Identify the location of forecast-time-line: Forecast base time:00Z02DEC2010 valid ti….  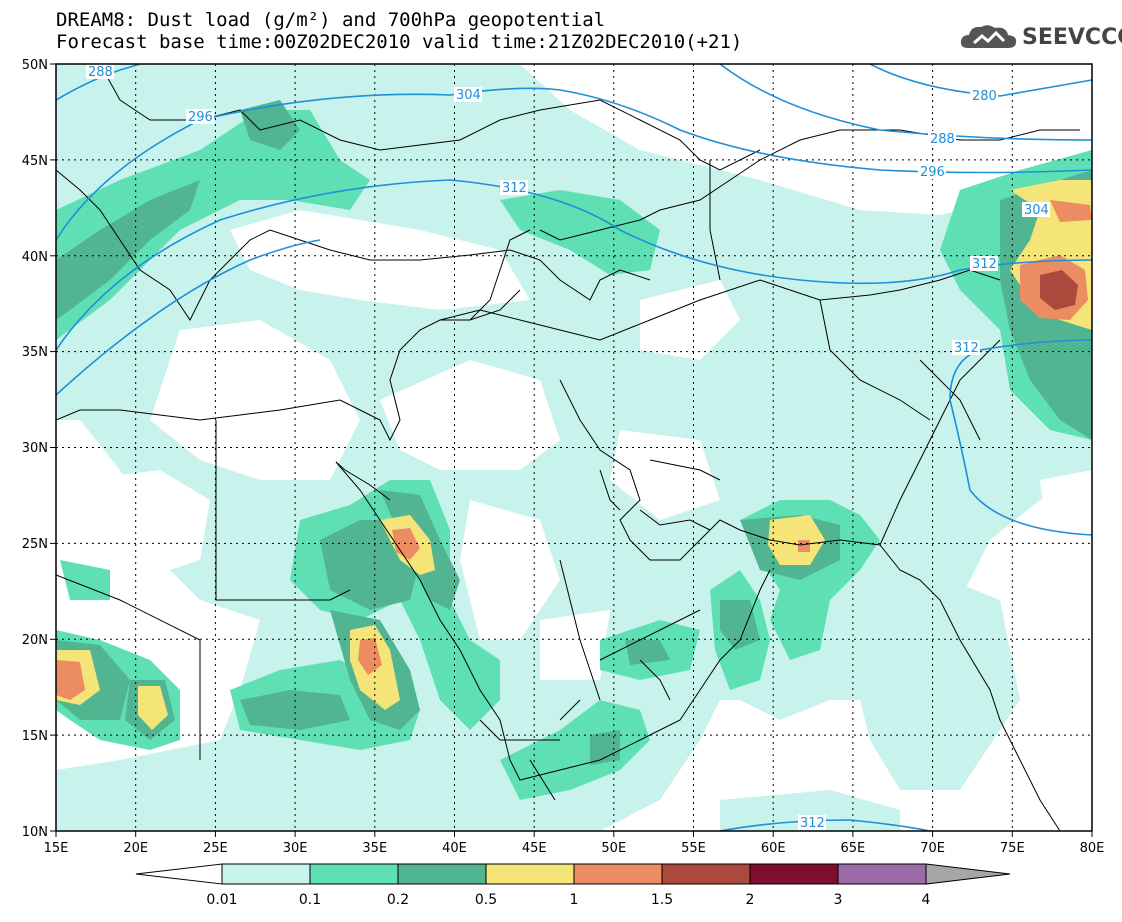
(399, 42).